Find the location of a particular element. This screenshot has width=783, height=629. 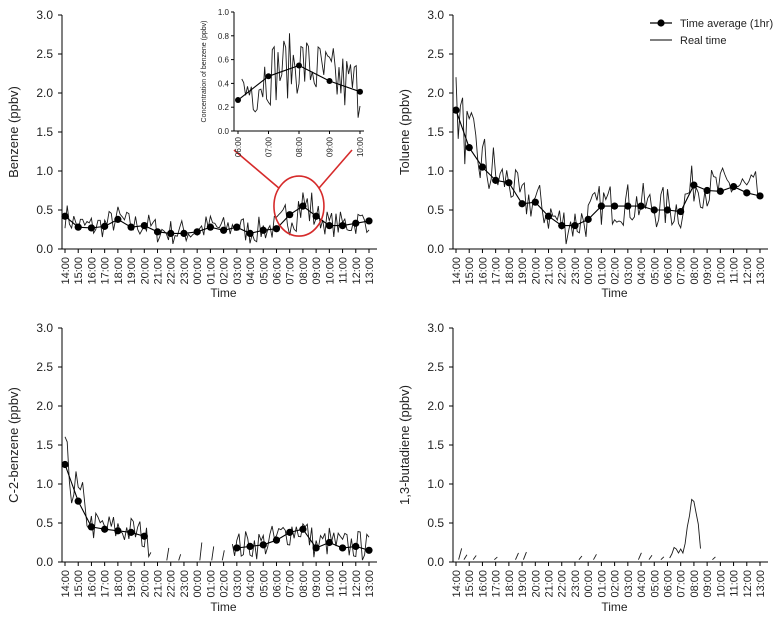

x-tick-label: 10:00 is located at coordinates (330, 584).